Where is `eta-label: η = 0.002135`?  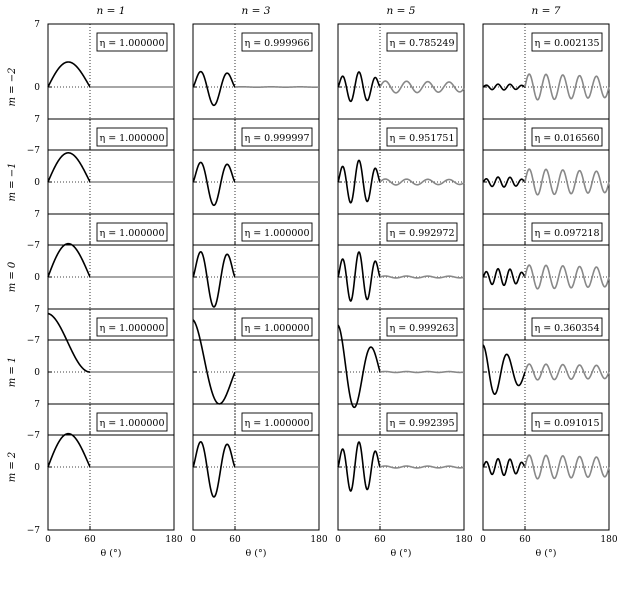 eta-label: η = 0.002135 is located at coordinates (566, 43).